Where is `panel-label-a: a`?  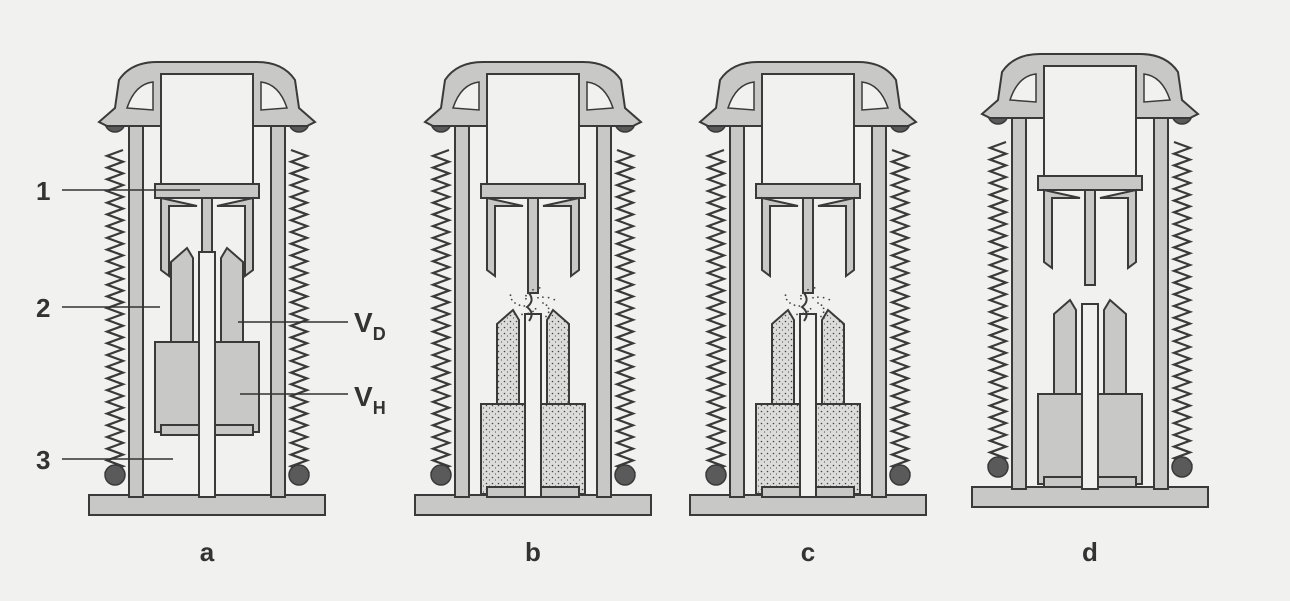
panel-label-a: a is located at coordinates (207, 552).